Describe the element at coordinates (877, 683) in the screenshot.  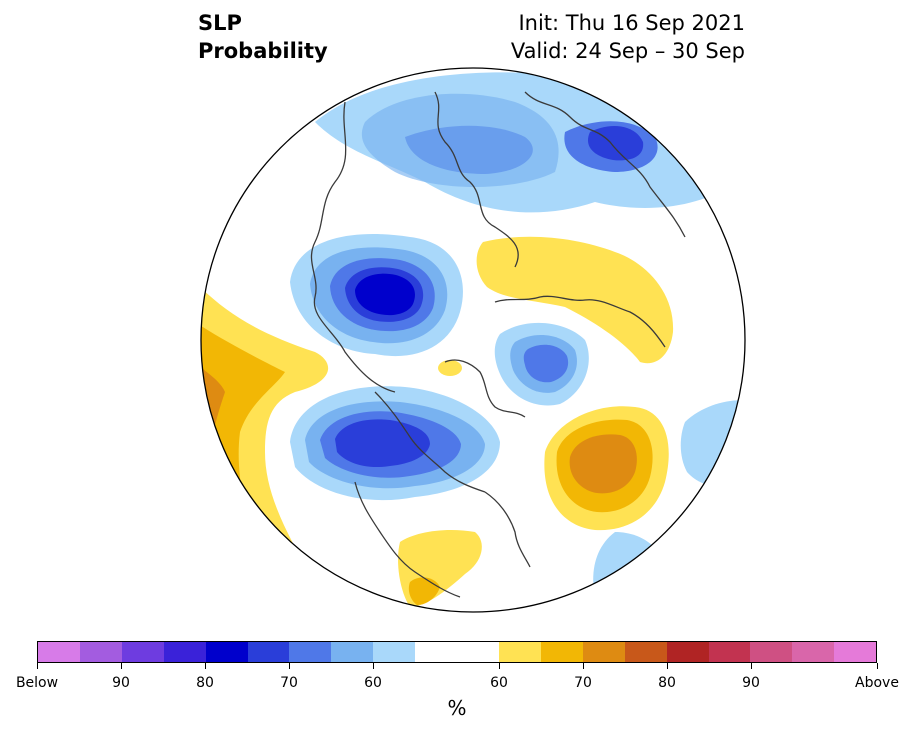
I see `colorbar-tick-label: Above` at that location.